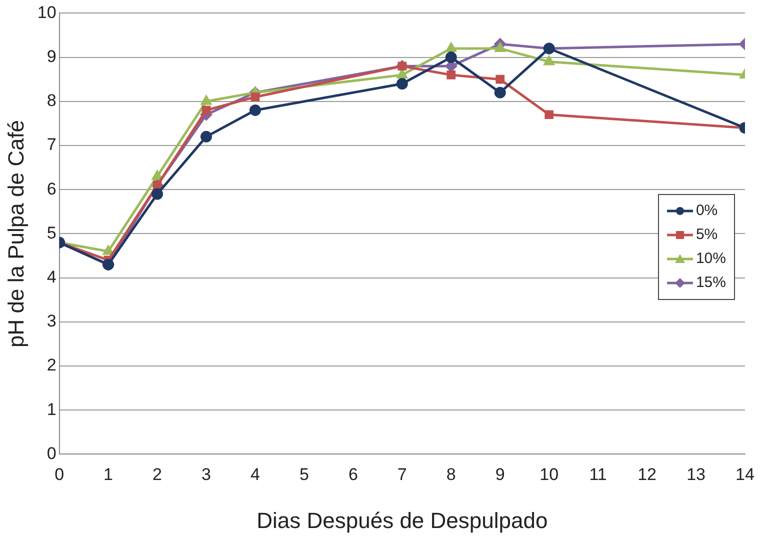  What do you see at coordinates (51, 453) in the screenshot?
I see `y-tick-label: 0` at bounding box center [51, 453].